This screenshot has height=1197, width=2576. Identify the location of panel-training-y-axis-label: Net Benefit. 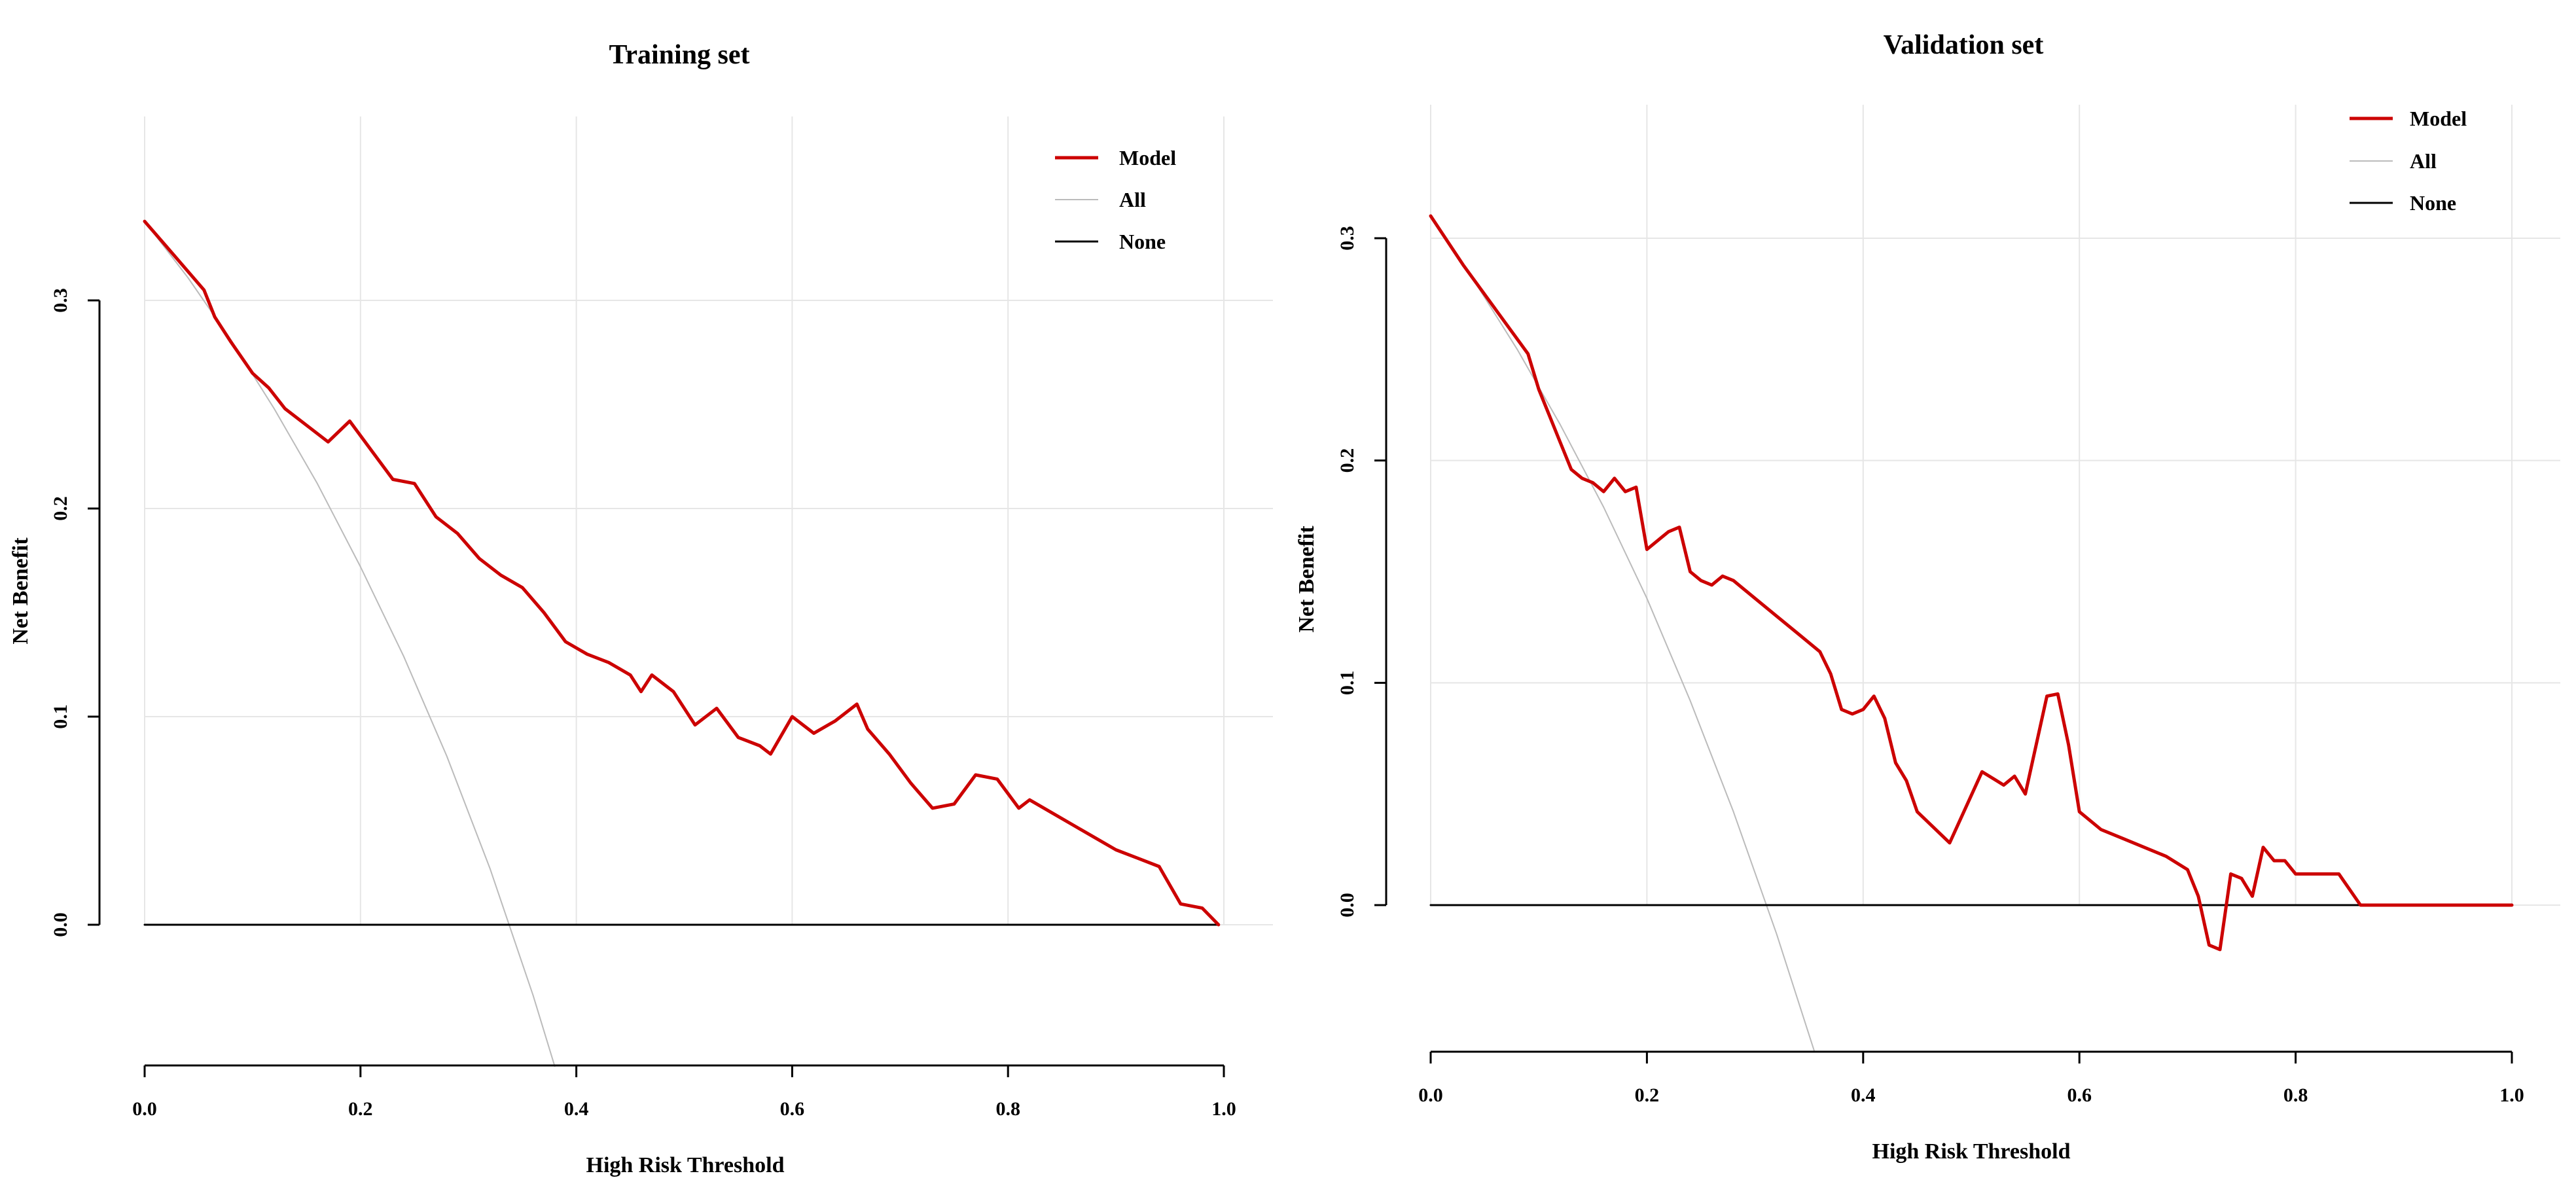
(21, 591).